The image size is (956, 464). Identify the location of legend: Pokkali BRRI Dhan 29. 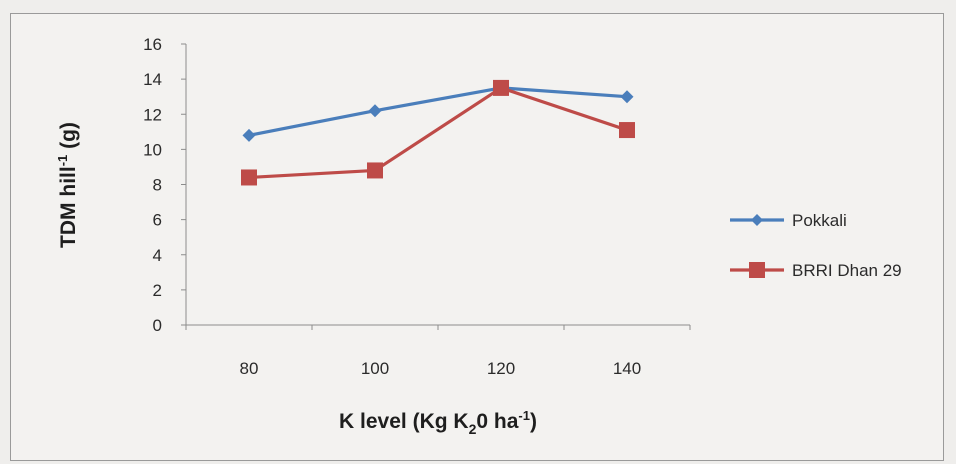
(816, 245).